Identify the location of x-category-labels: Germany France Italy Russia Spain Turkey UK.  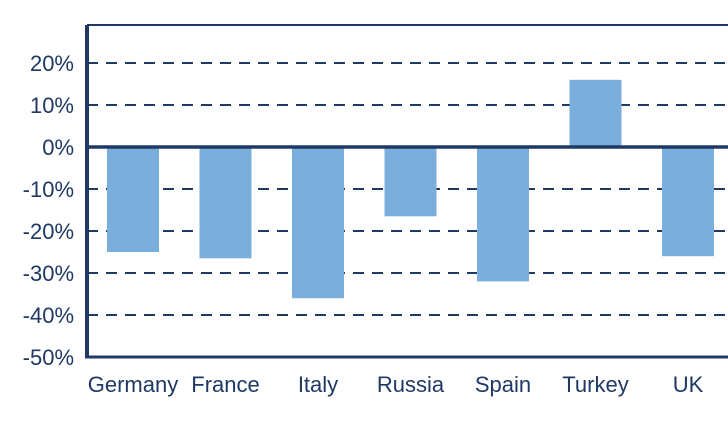
(396, 384).